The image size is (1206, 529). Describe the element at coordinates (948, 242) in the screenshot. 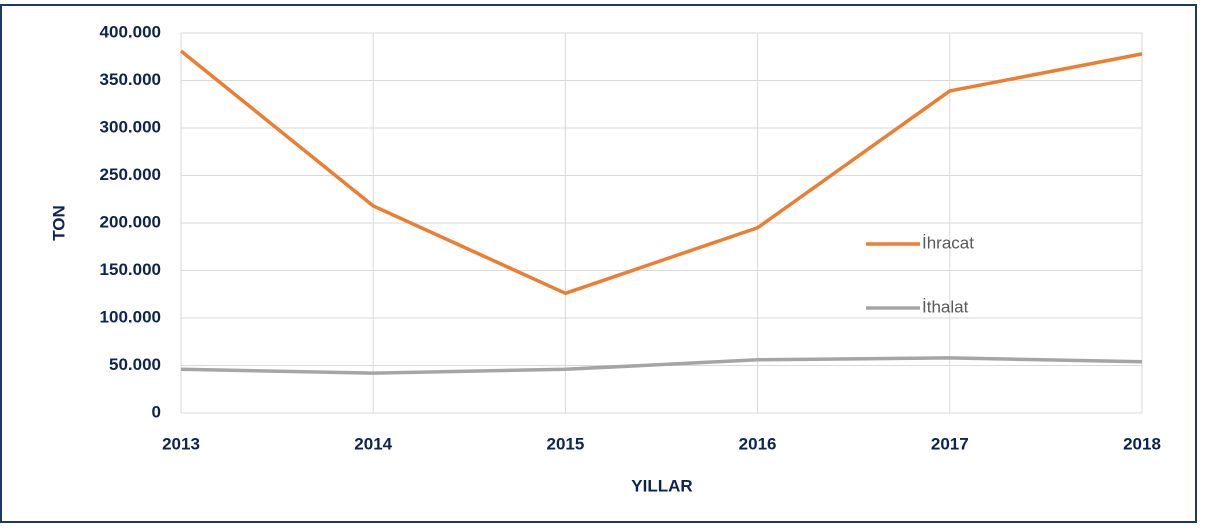

I see `legend: İhracat` at that location.